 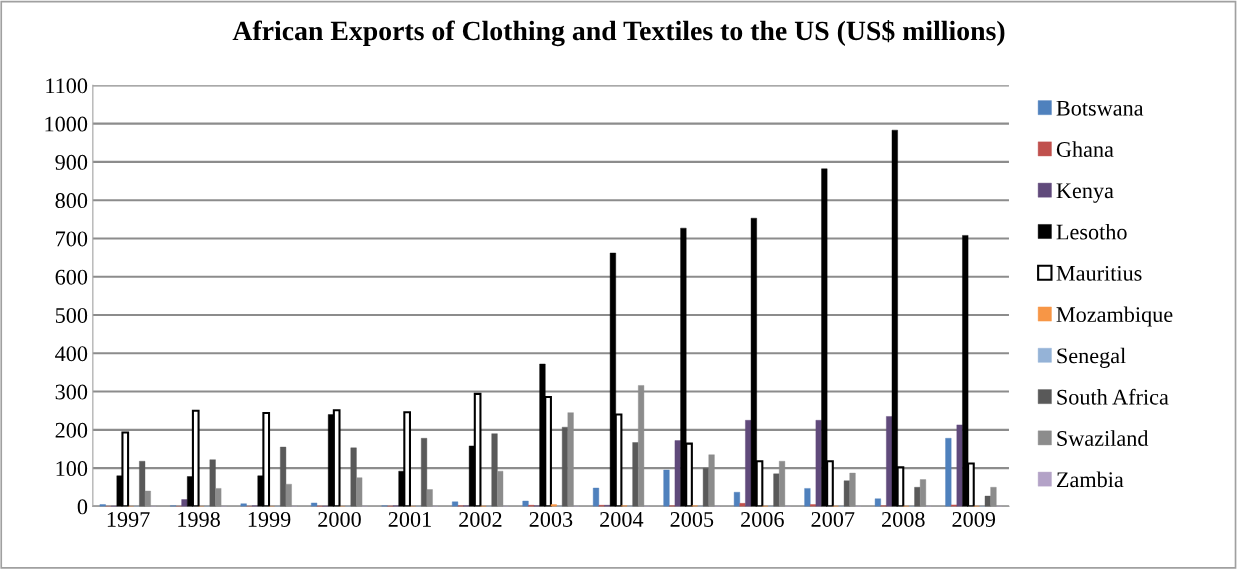 What do you see at coordinates (1114, 316) in the screenshot?
I see `legend-label: Mozambique` at bounding box center [1114, 316].